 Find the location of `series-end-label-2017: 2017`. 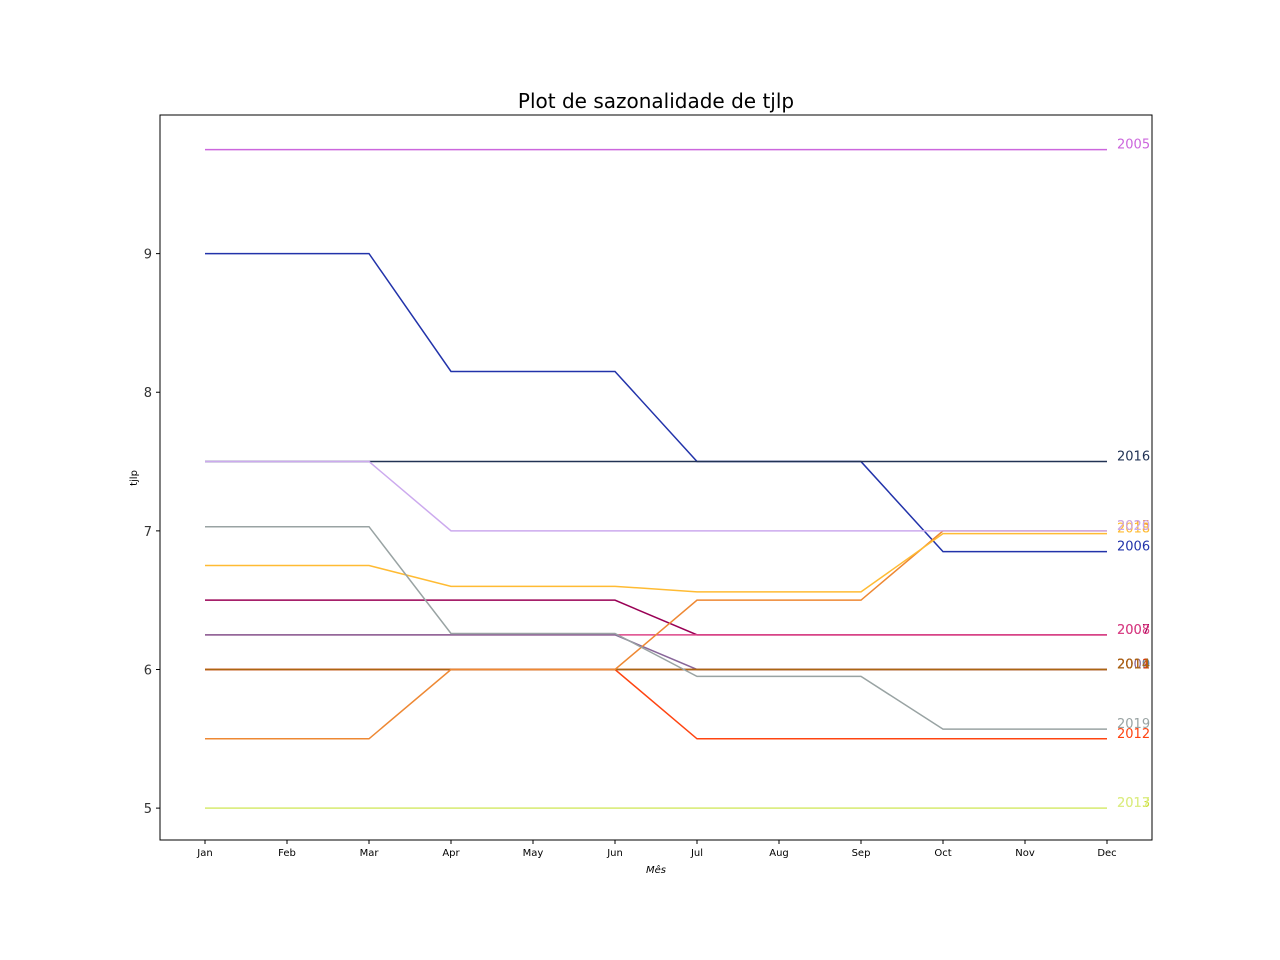

series-end-label-2017: 2017 is located at coordinates (1133, 803).